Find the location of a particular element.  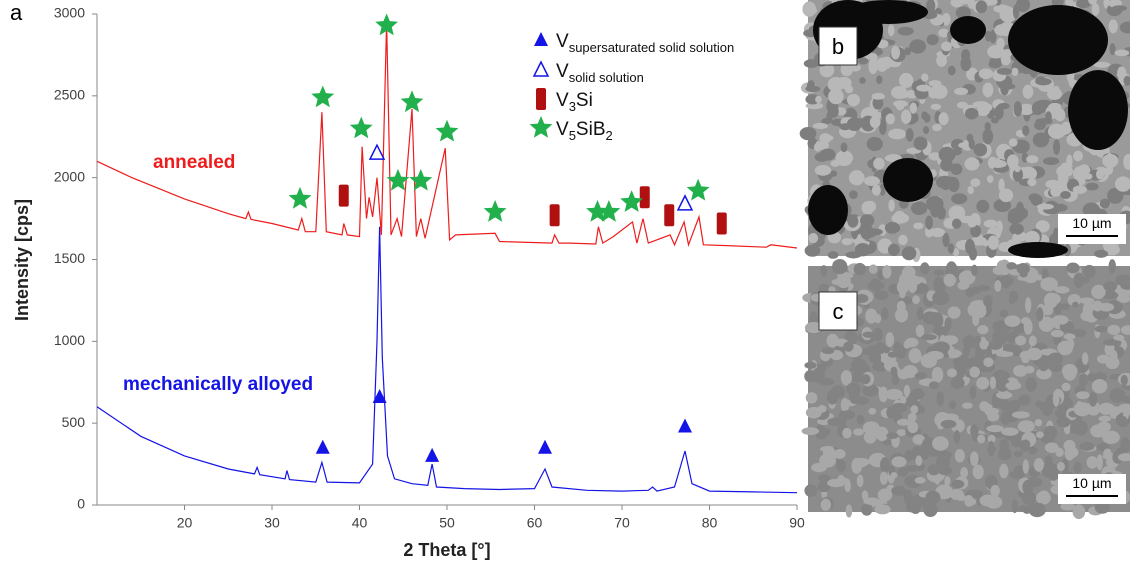

y-tick-label: 500 is located at coordinates (74, 422).